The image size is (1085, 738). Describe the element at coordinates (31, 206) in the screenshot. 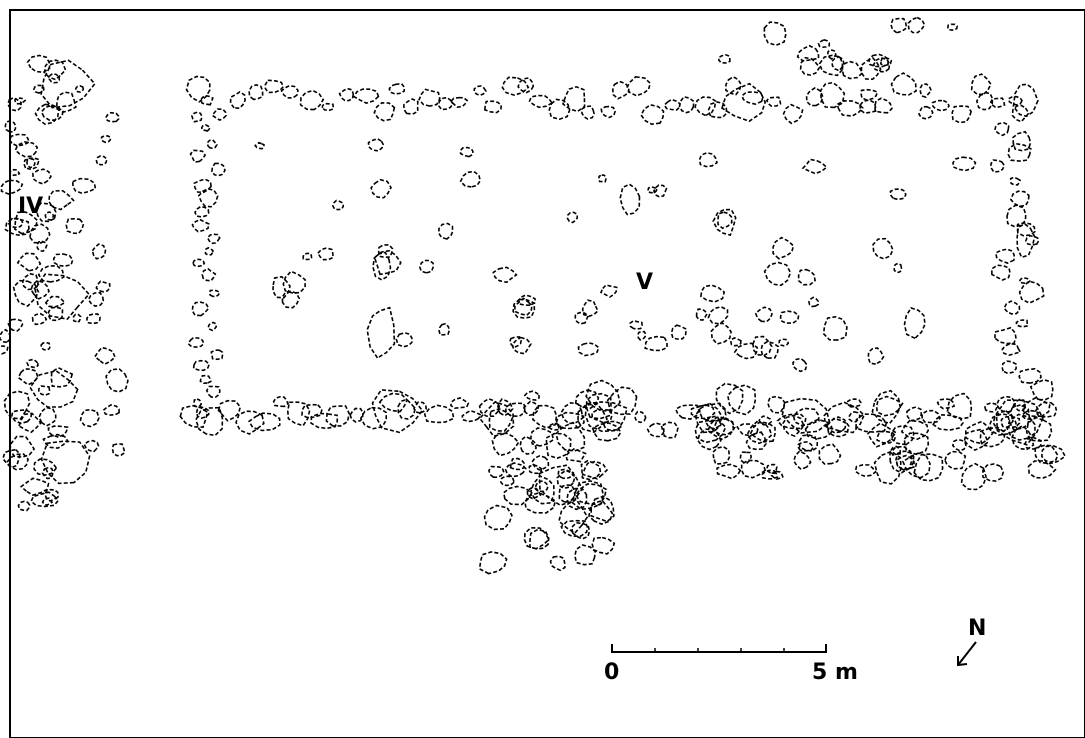

I see `structure-label-iv: IV` at that location.